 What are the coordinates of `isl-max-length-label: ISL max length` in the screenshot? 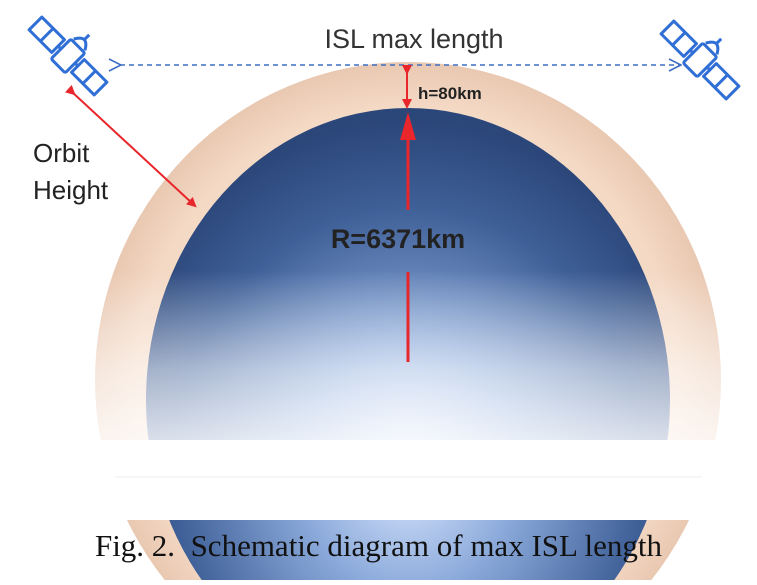 It's located at (413, 39).